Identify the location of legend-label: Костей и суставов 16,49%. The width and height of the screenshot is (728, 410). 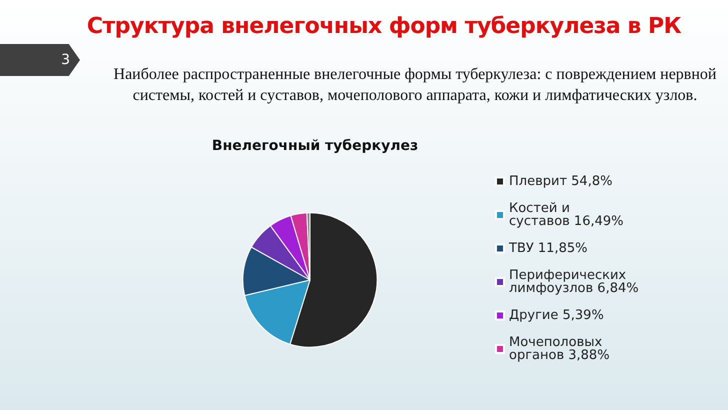
(566, 215).